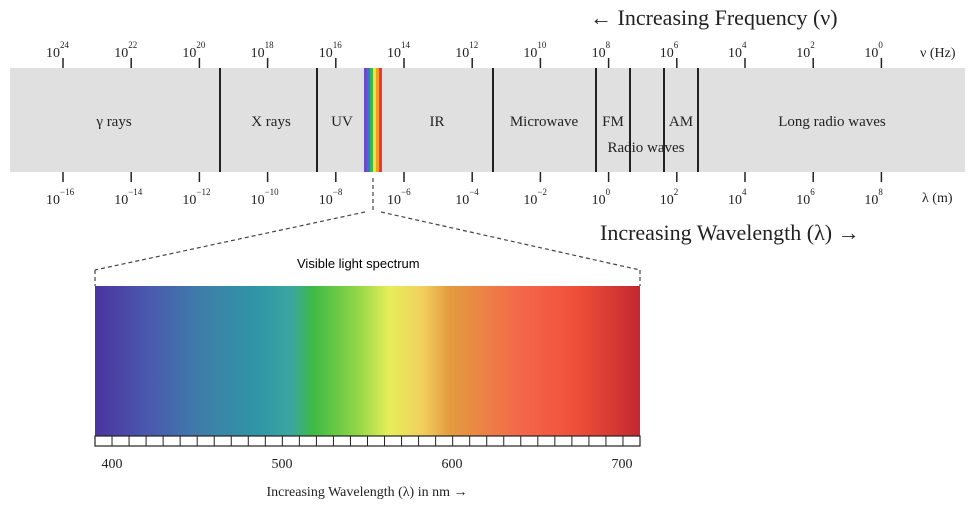 This screenshot has height=512, width=975. Describe the element at coordinates (608, 192) in the screenshot. I see `wavelength-tick-exponent: 0` at that location.